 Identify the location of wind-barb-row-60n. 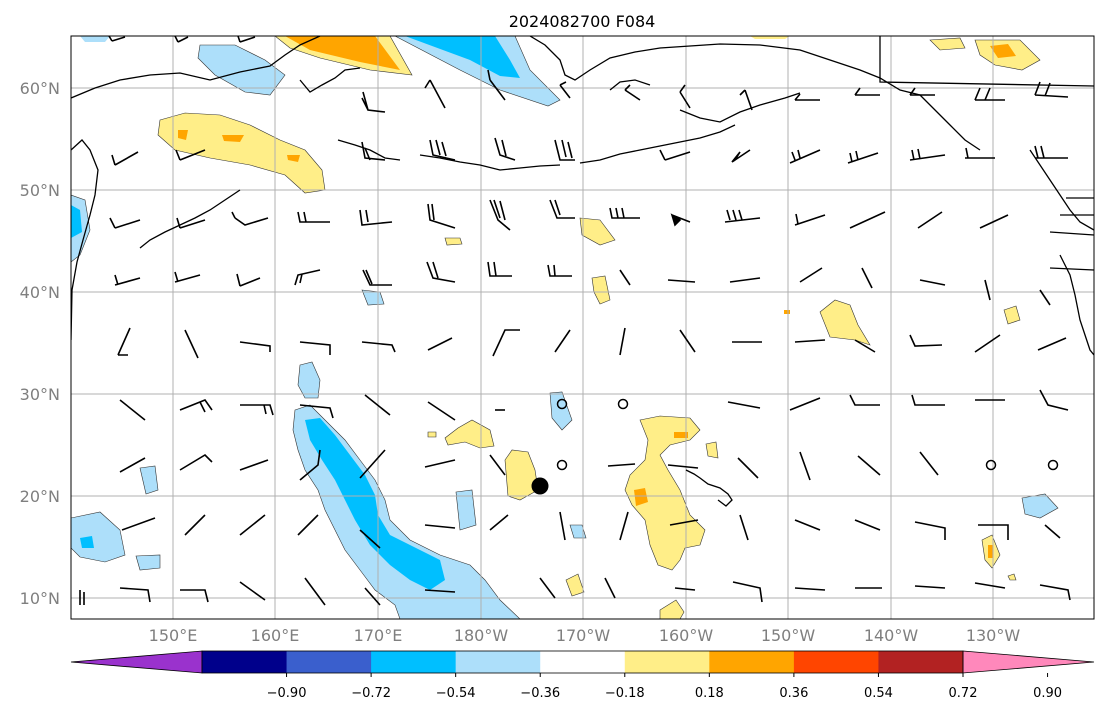
(588, 74).